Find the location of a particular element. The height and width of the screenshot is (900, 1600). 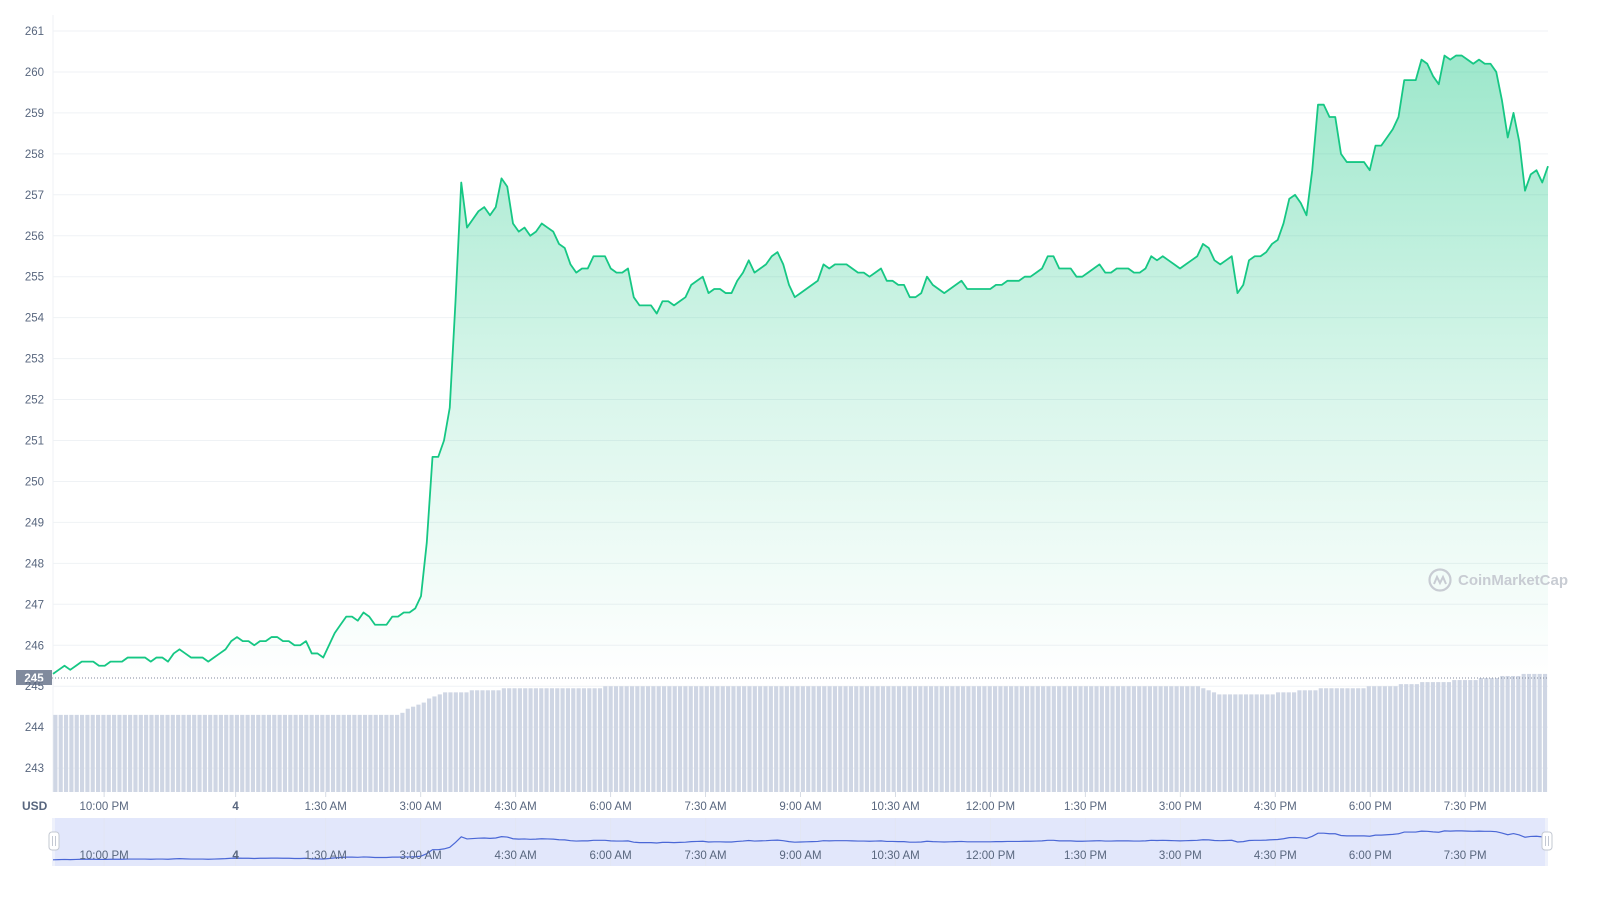

x-tick-label: 9:00 AM is located at coordinates (800, 807).